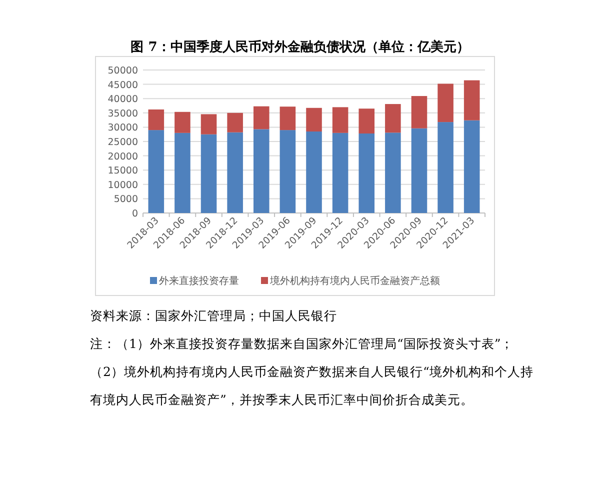 The image size is (600, 480). I want to click on y-tick-label: 15000, so click(123, 171).